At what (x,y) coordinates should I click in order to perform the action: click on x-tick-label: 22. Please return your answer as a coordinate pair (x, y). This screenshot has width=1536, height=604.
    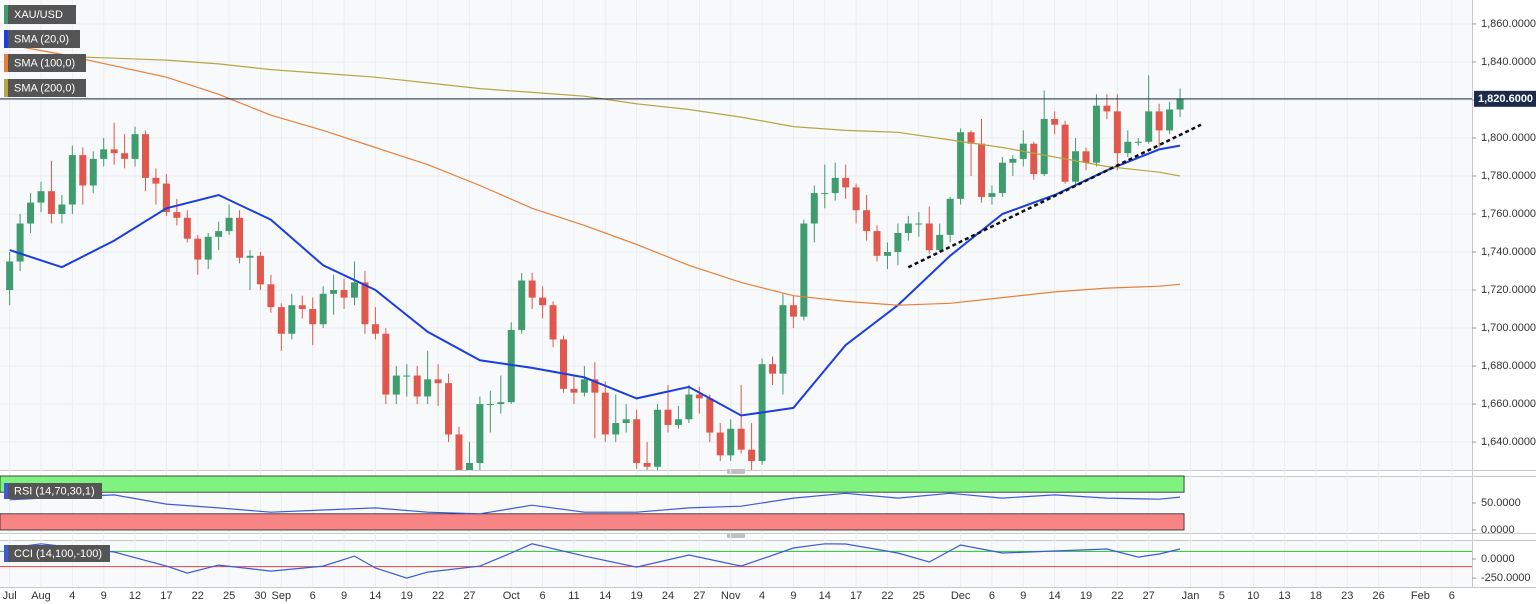
    Looking at the image, I should click on (198, 596).